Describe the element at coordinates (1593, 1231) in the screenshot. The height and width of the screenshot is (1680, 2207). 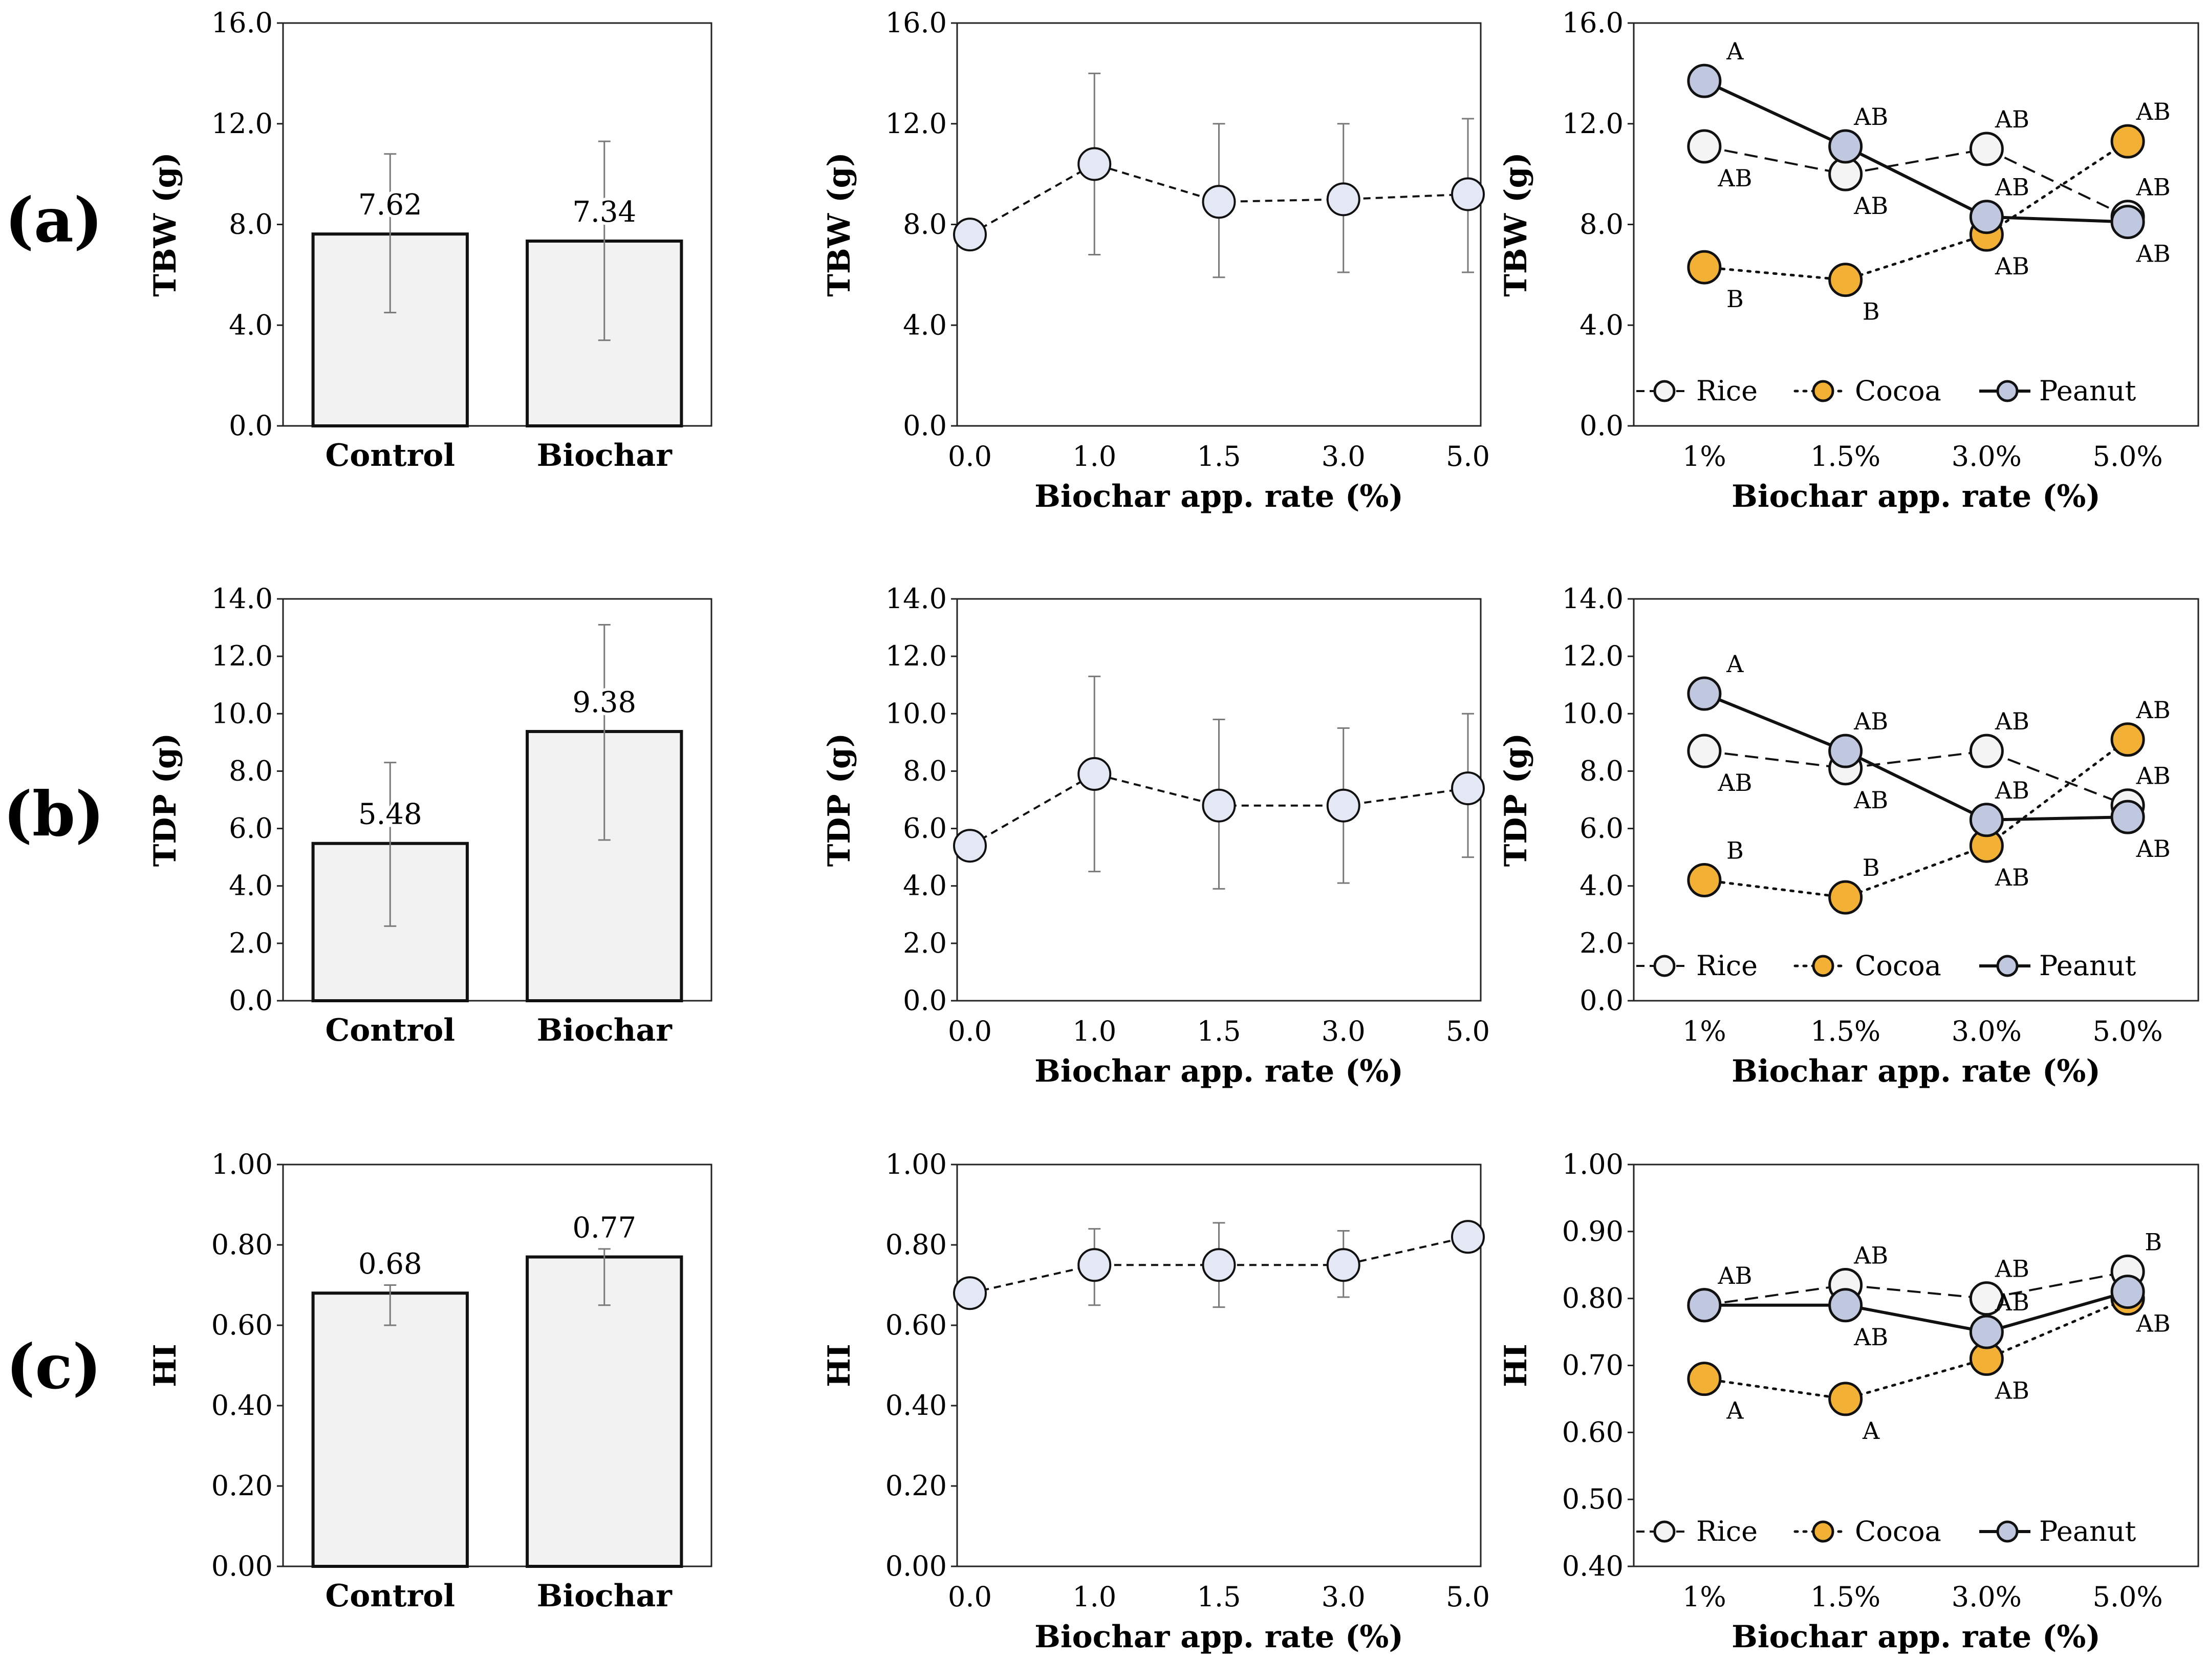
I see `y-tick-label: 0.90` at that location.